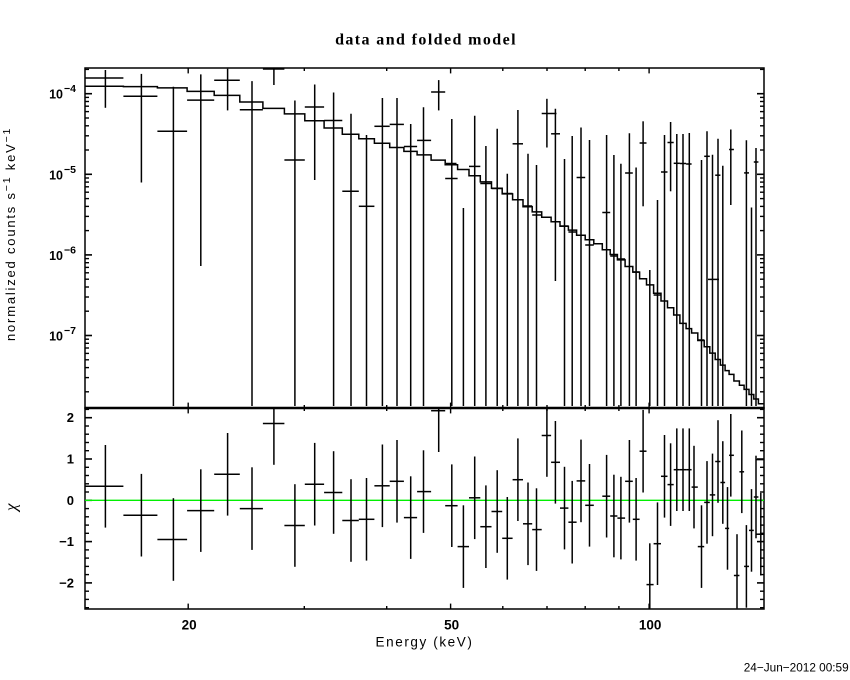 The height and width of the screenshot is (680, 850). Describe the element at coordinates (70, 417) in the screenshot. I see `svg-text: 2` at that location.